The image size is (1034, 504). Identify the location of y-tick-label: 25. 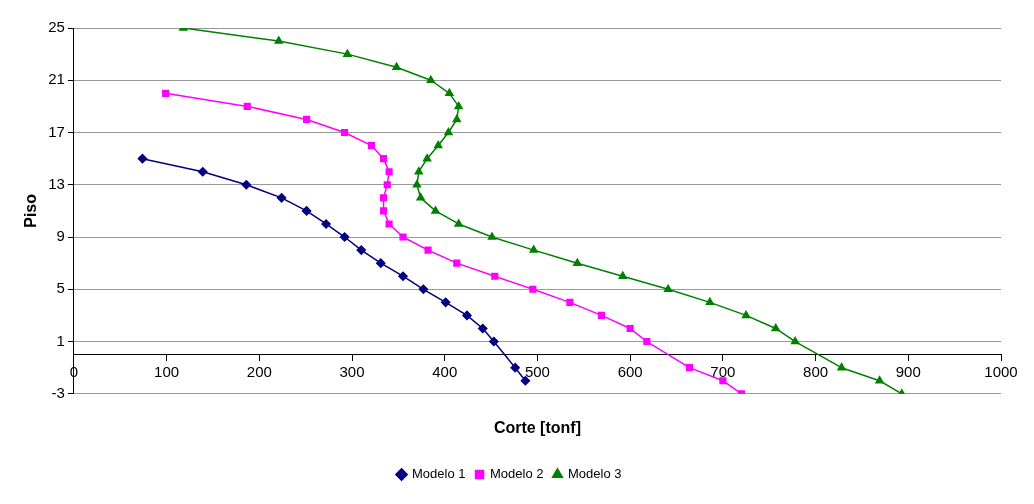
(56, 27).